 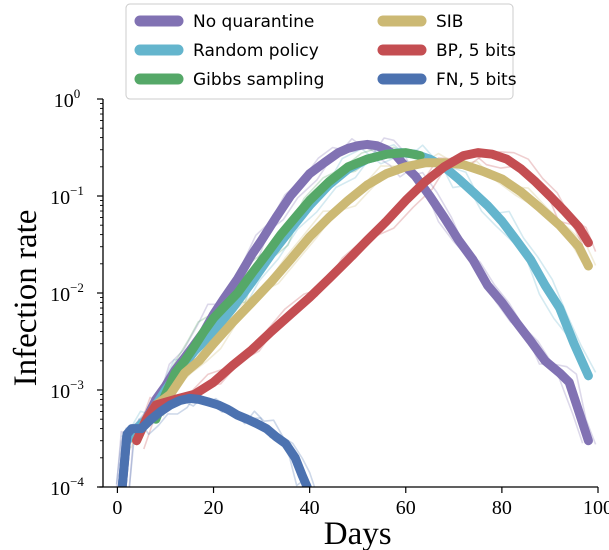 I want to click on legend-label: SIB, so click(x=449, y=22).